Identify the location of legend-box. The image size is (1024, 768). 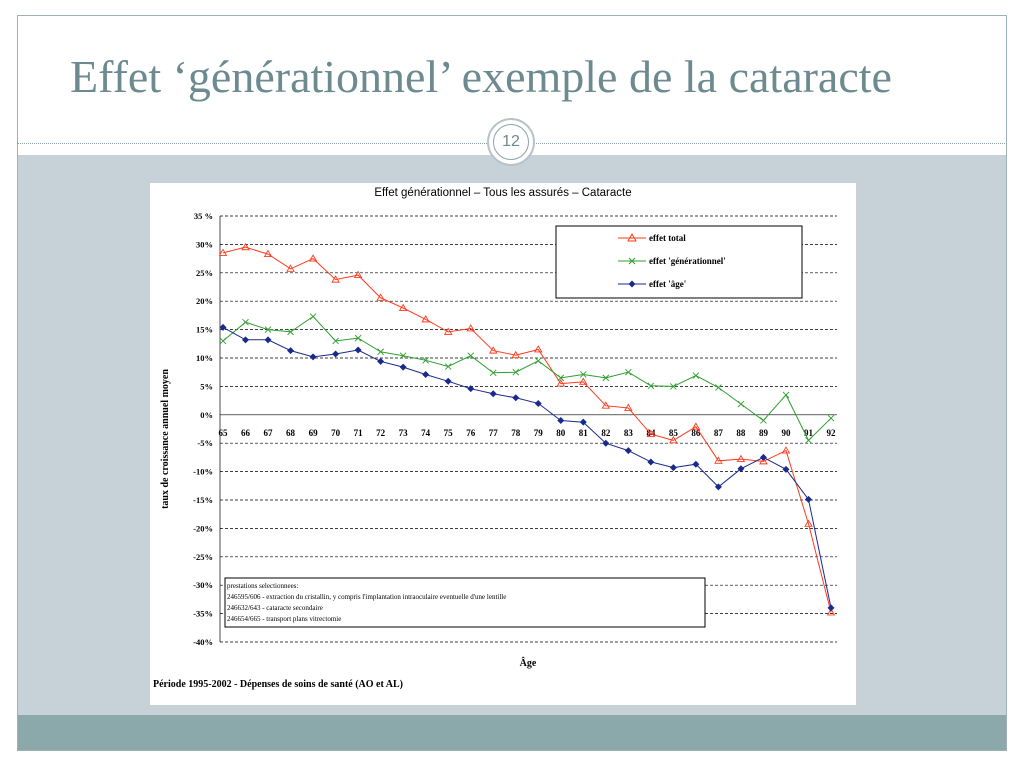
(679, 262).